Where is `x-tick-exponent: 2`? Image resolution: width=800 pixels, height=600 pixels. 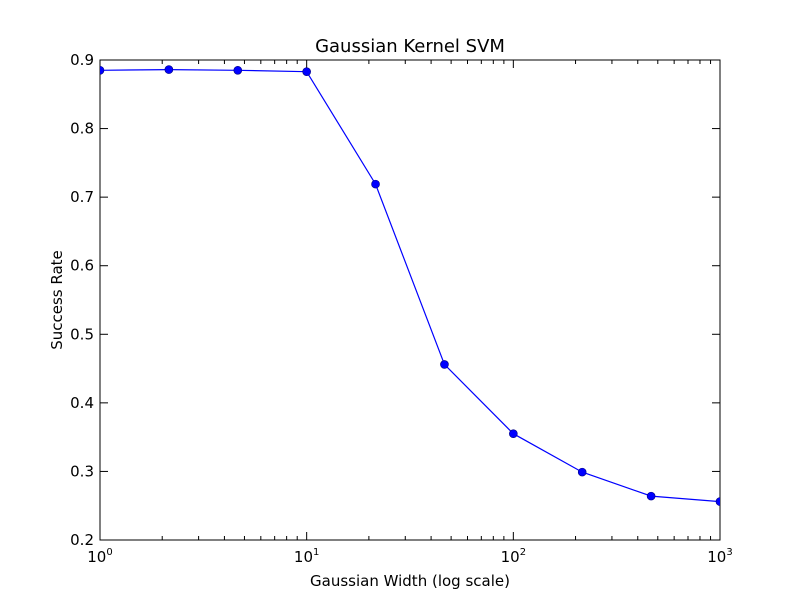 x-tick-exponent: 2 is located at coordinates (523, 552).